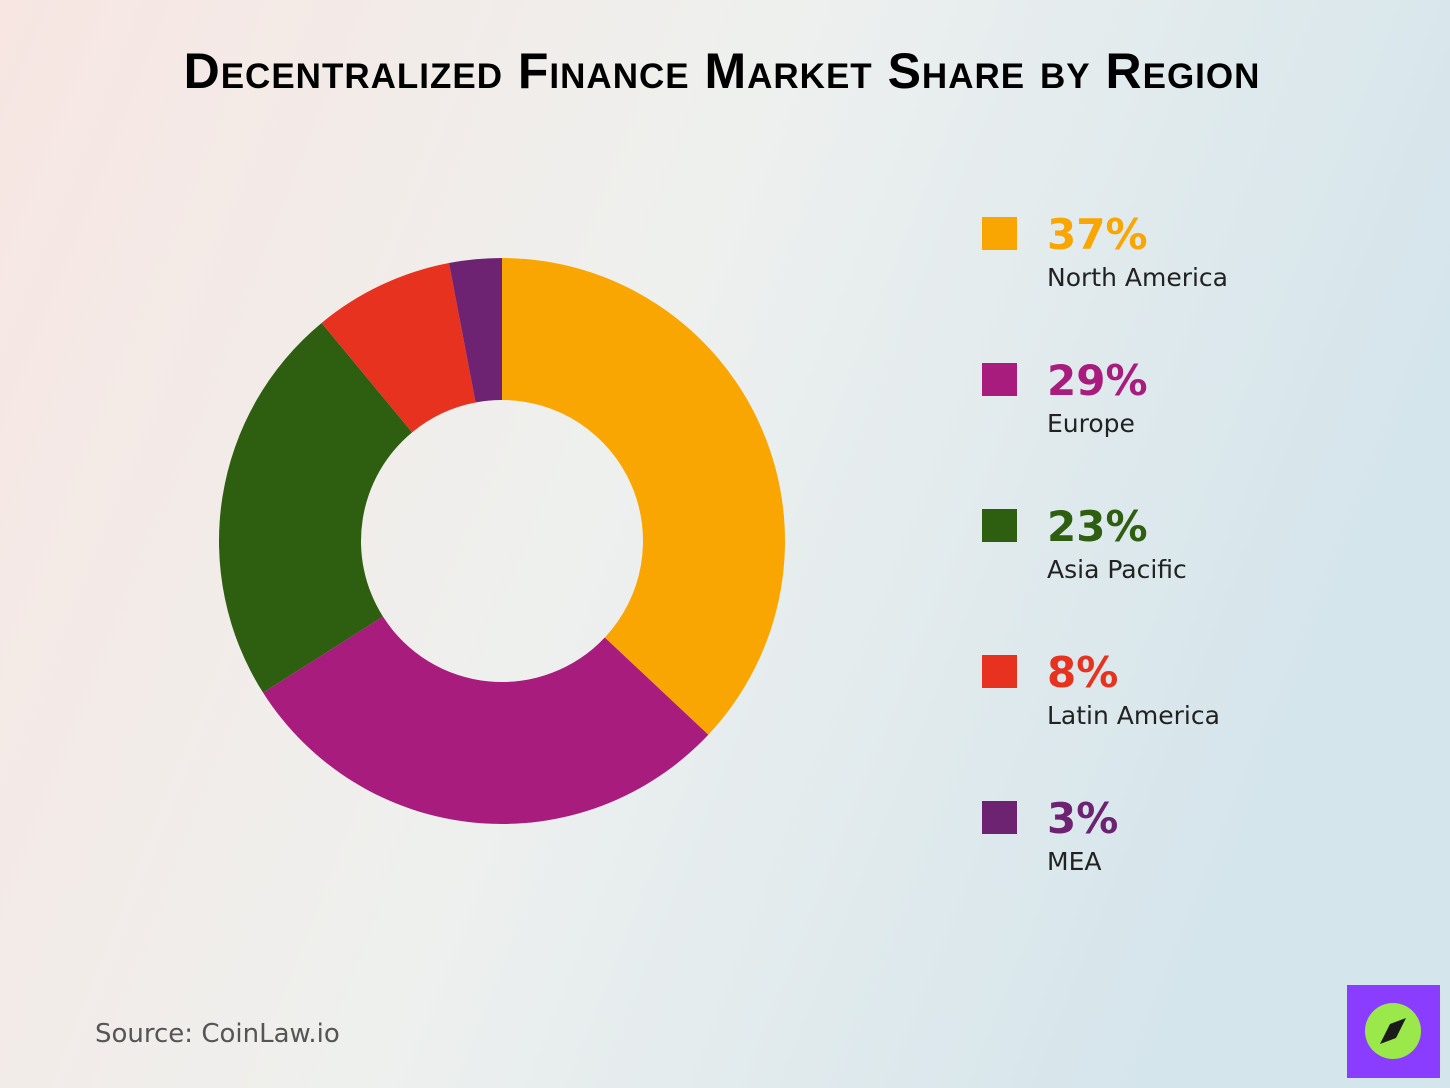 The height and width of the screenshot is (1088, 1450). Describe the element at coordinates (1097, 234) in the screenshot. I see `legend-value: 37%` at that location.